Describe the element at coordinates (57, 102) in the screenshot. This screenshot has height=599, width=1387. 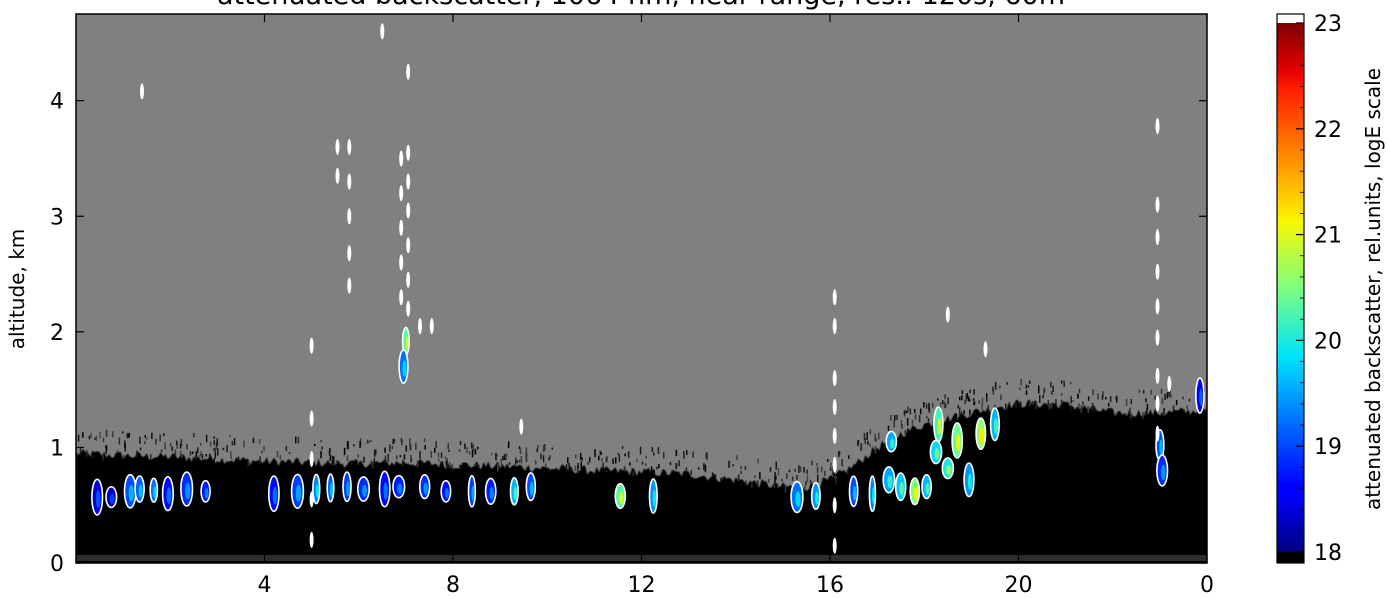
I see `y-tick-label: 4` at that location.